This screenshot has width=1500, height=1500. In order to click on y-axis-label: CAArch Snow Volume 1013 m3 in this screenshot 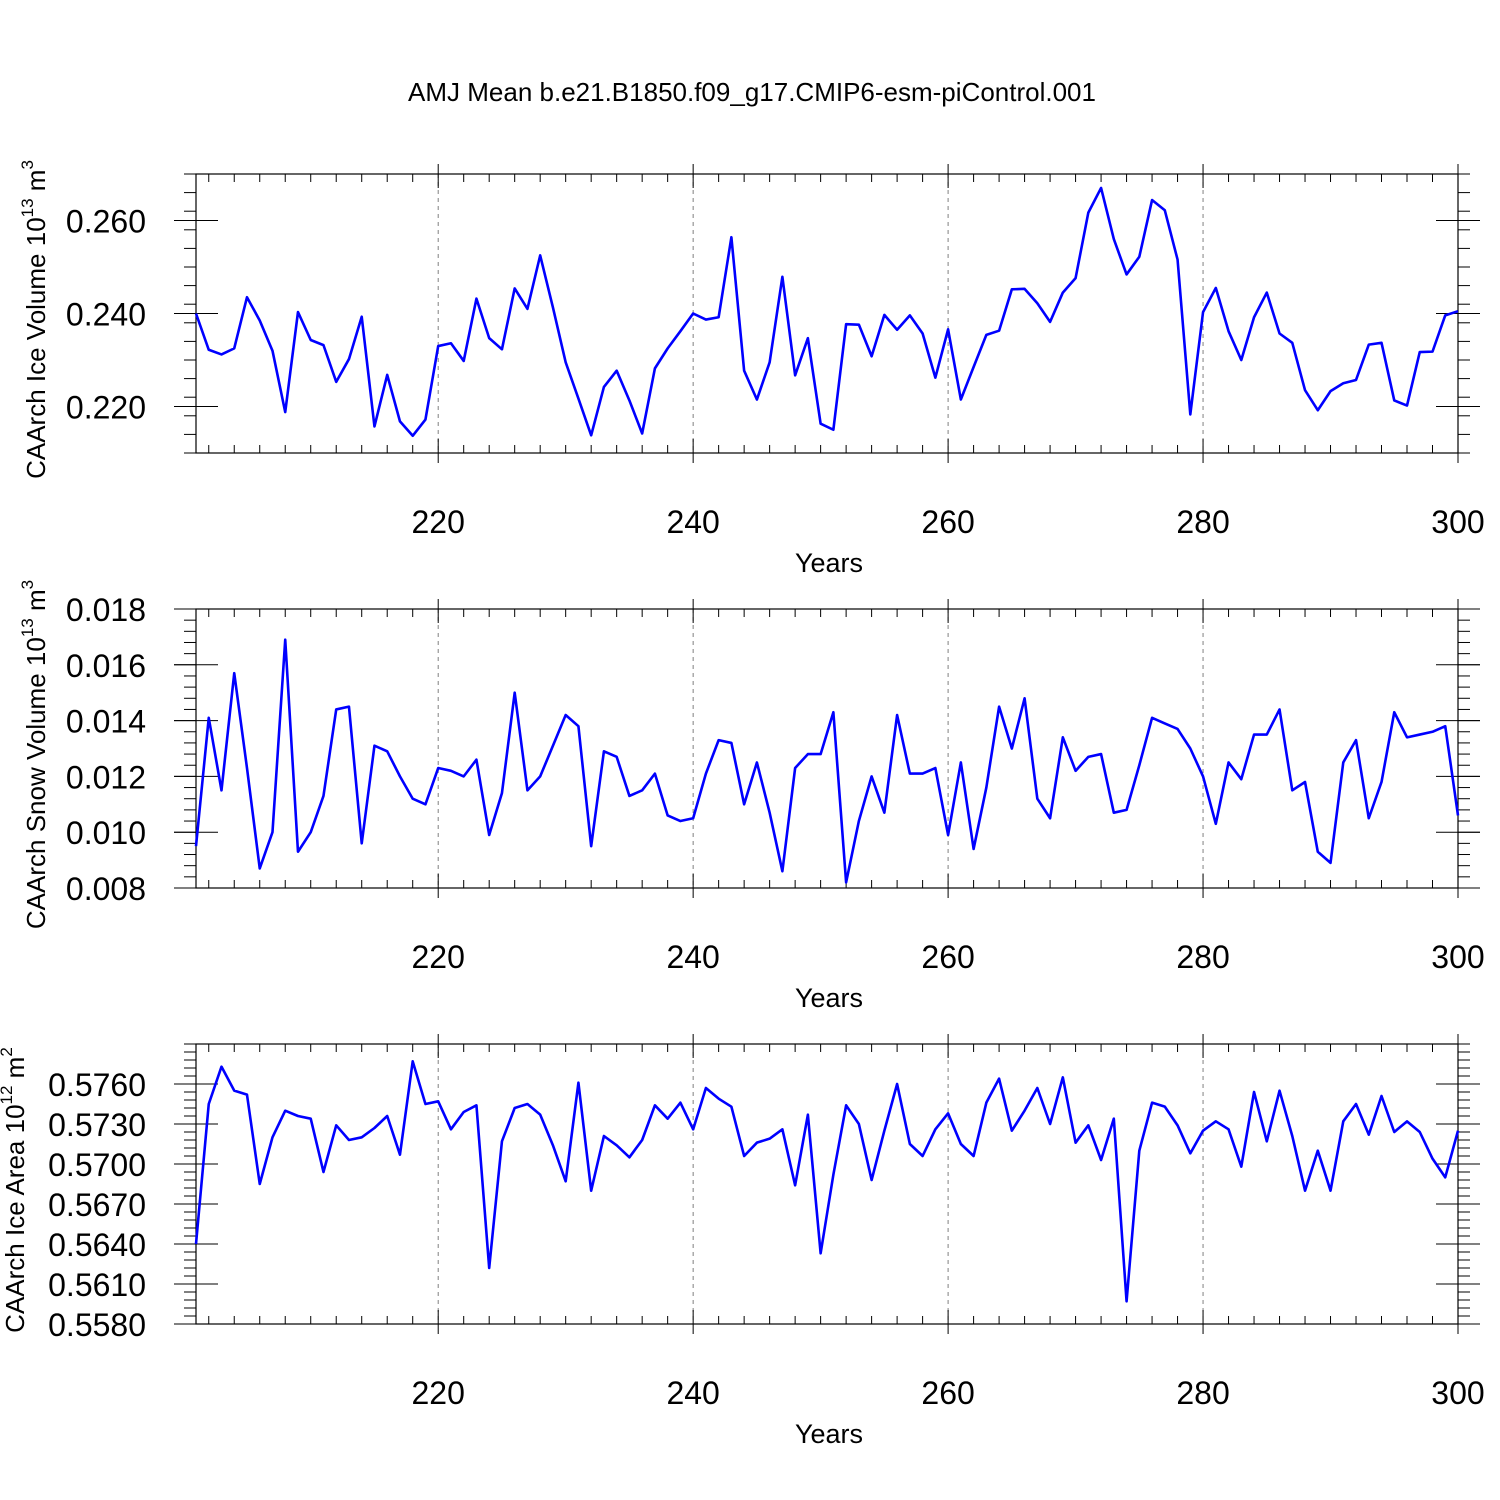, I will do `click(34, 754)`.